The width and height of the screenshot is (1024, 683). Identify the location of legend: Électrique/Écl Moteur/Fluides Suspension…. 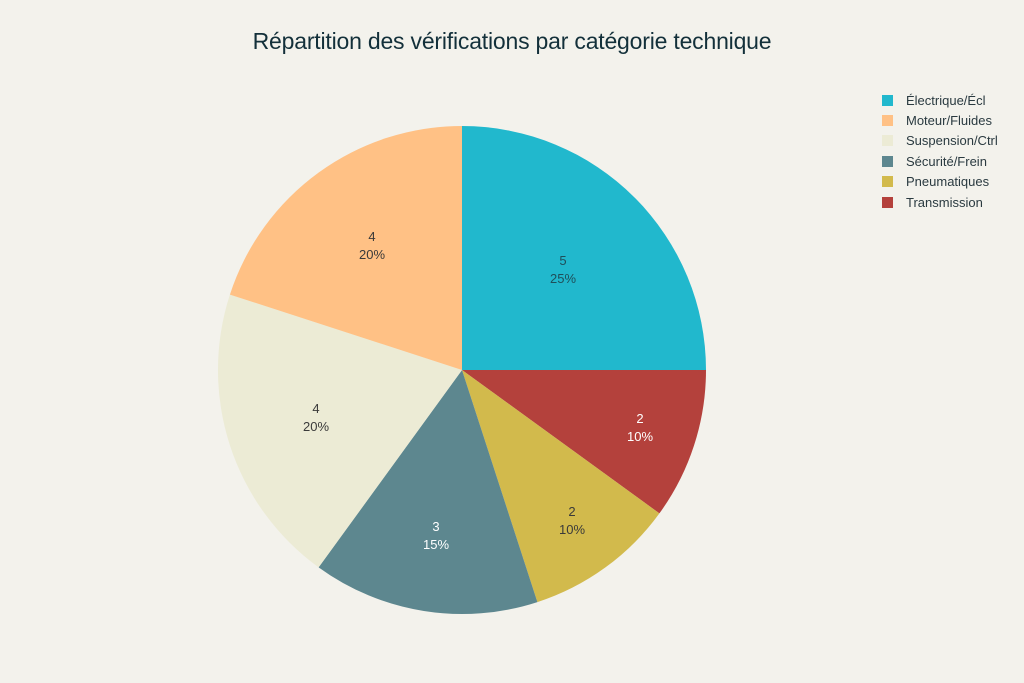
(940, 151).